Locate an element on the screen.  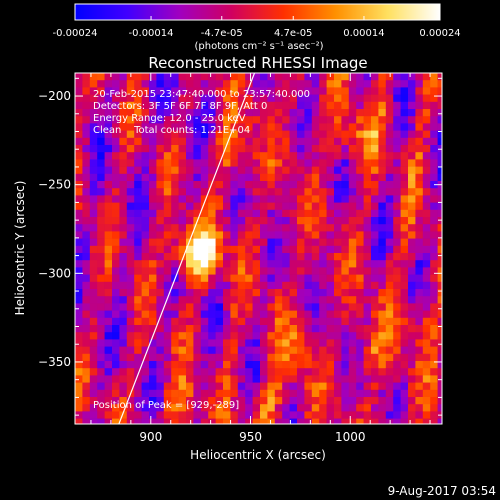
colorbar-tick-label: 0.00024 is located at coordinates (439, 33).